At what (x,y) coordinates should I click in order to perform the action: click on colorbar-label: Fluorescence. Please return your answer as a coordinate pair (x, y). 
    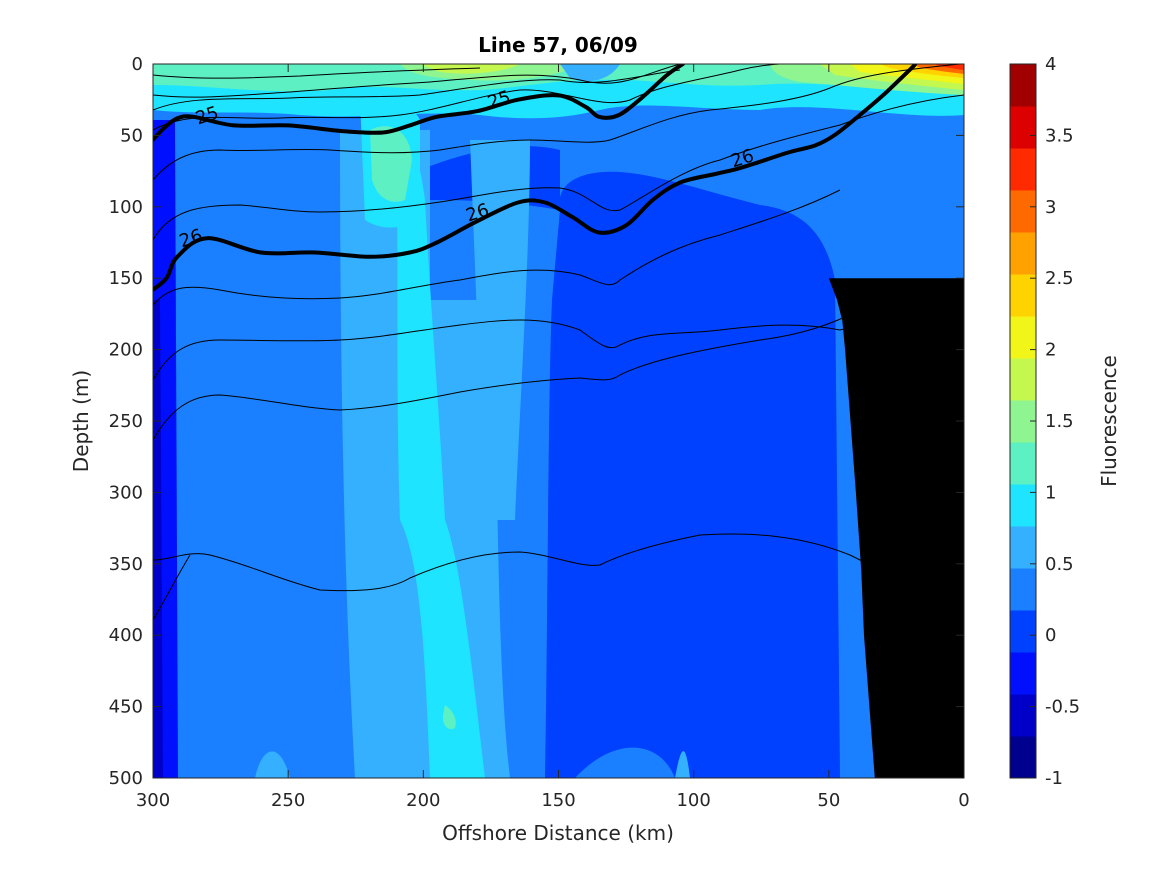
    Looking at the image, I should click on (1109, 421).